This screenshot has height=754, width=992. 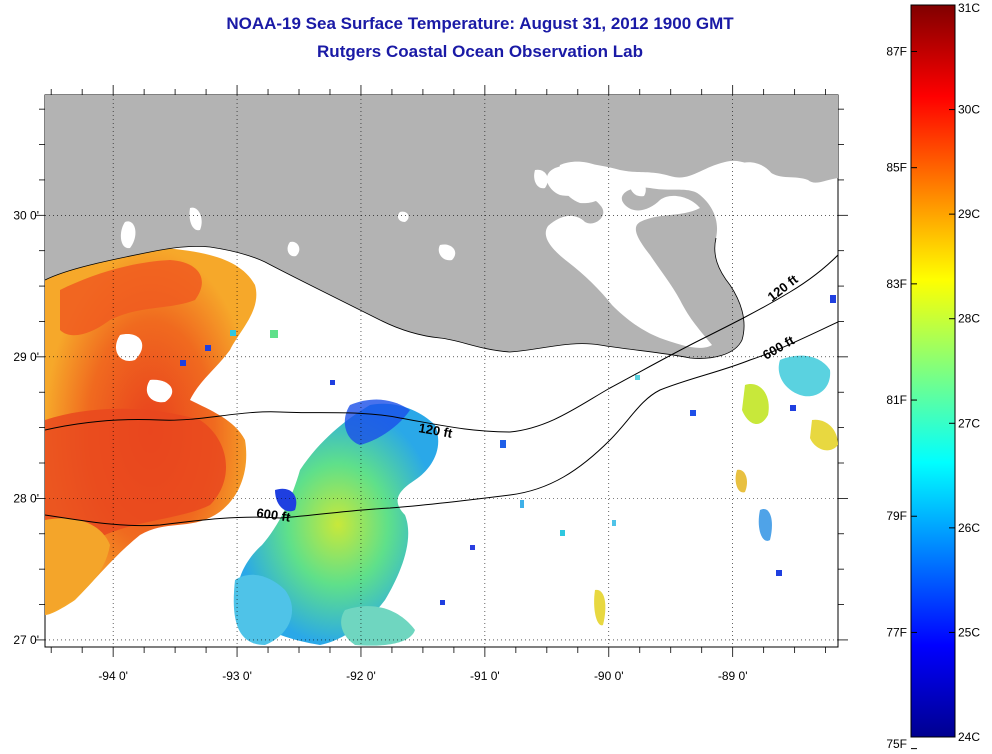 I want to click on coastline, so click(x=395, y=298).